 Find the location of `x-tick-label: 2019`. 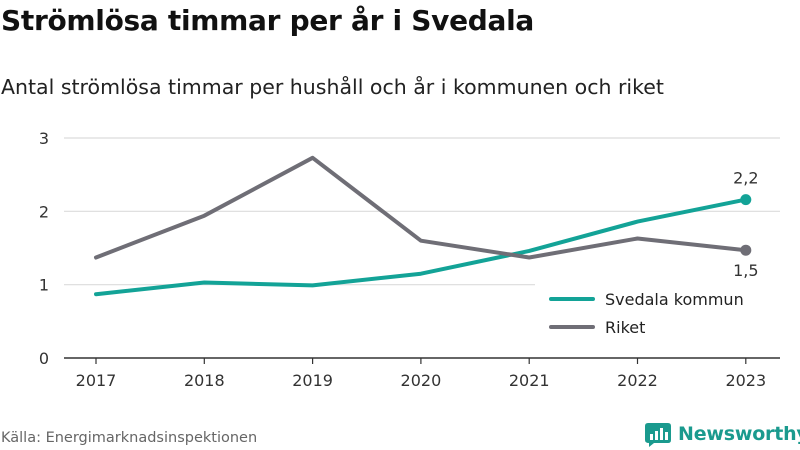

x-tick-label: 2019 is located at coordinates (312, 380).